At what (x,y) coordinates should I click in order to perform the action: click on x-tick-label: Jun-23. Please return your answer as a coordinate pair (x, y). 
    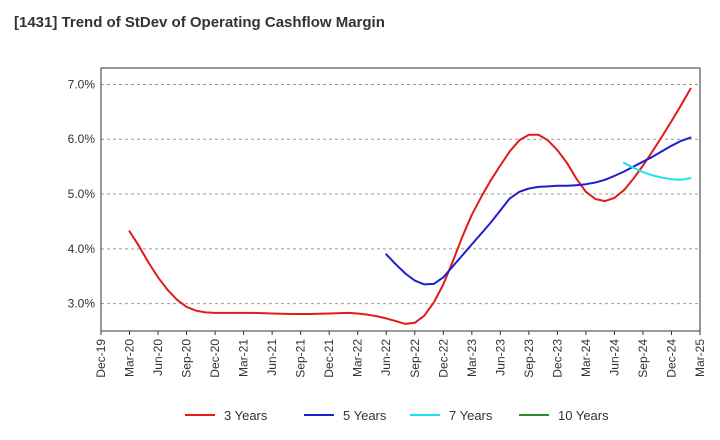
    Looking at the image, I should click on (500, 357).